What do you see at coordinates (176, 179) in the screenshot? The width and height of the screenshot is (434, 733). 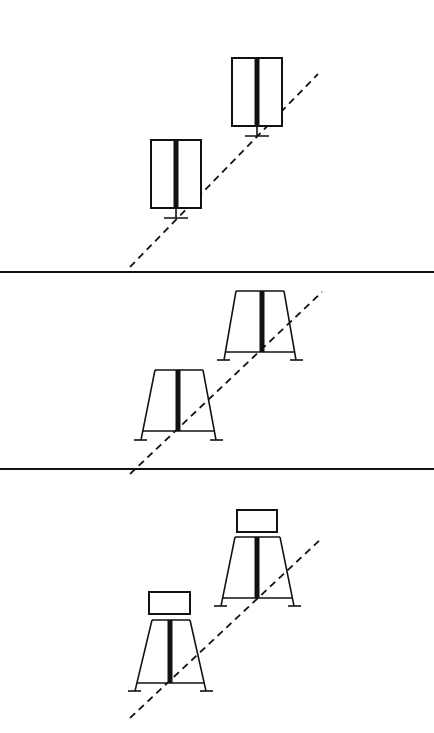 I see `post-lower` at bounding box center [176, 179].